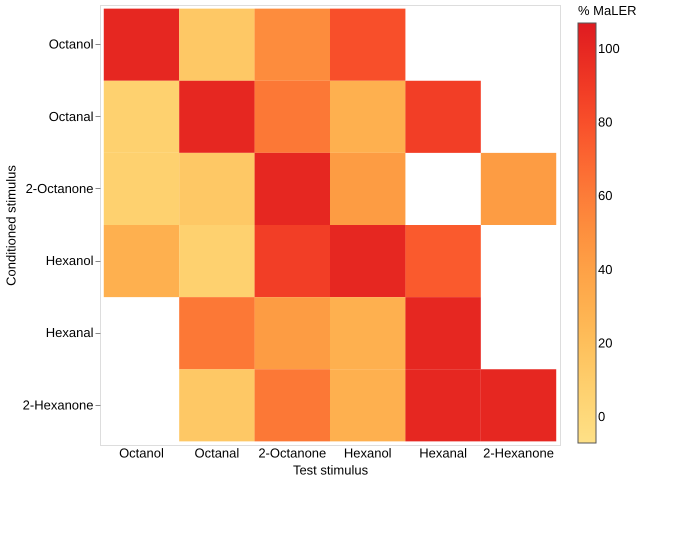  What do you see at coordinates (330, 470) in the screenshot?
I see `x-axis-title: Test stimulus` at bounding box center [330, 470].